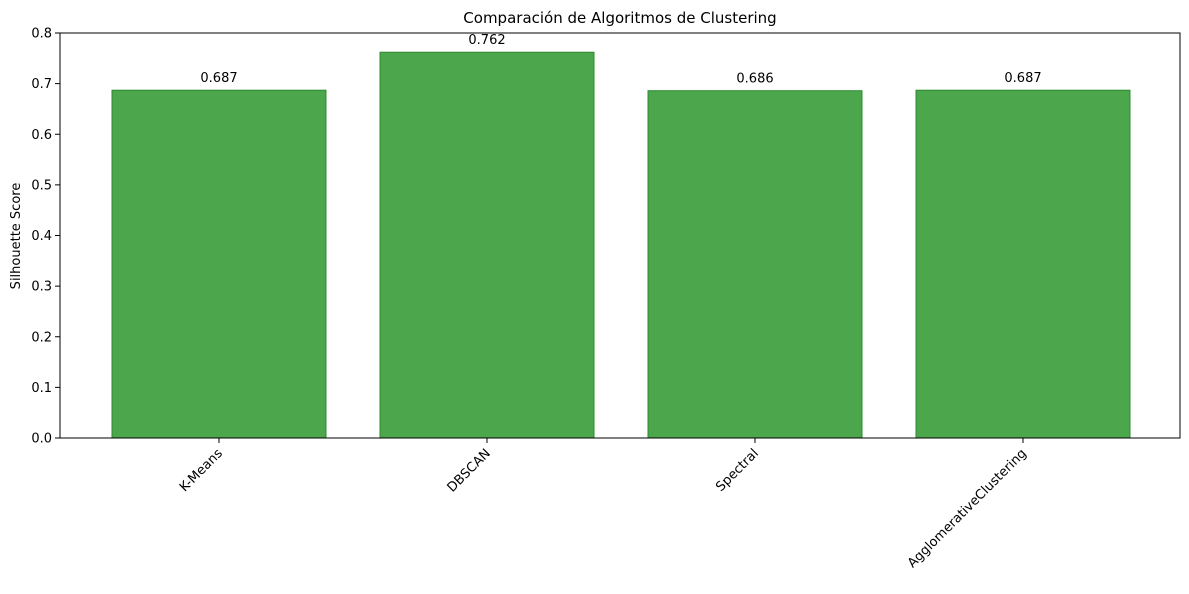 The image size is (1189, 594). Describe the element at coordinates (469, 470) in the screenshot. I see `x-tick-label: DBSCAN` at that location.